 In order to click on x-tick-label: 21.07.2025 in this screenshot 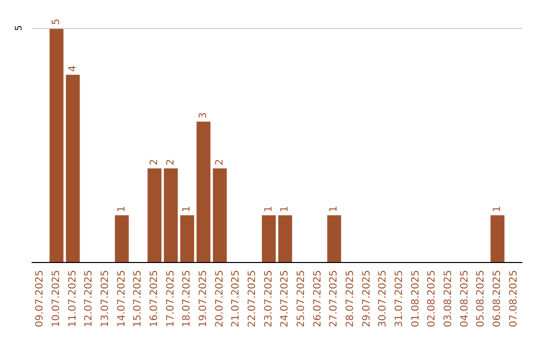, I will do `click(236, 299)`.